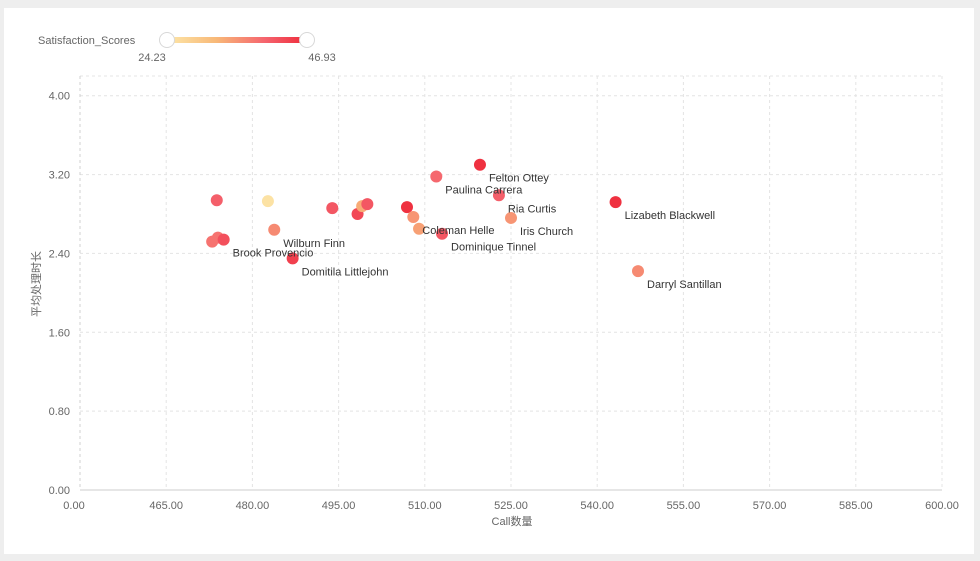 Image resolution: width=980 pixels, height=561 pixels. What do you see at coordinates (273, 254) in the screenshot?
I see `point-label: Brook Provencio` at bounding box center [273, 254].